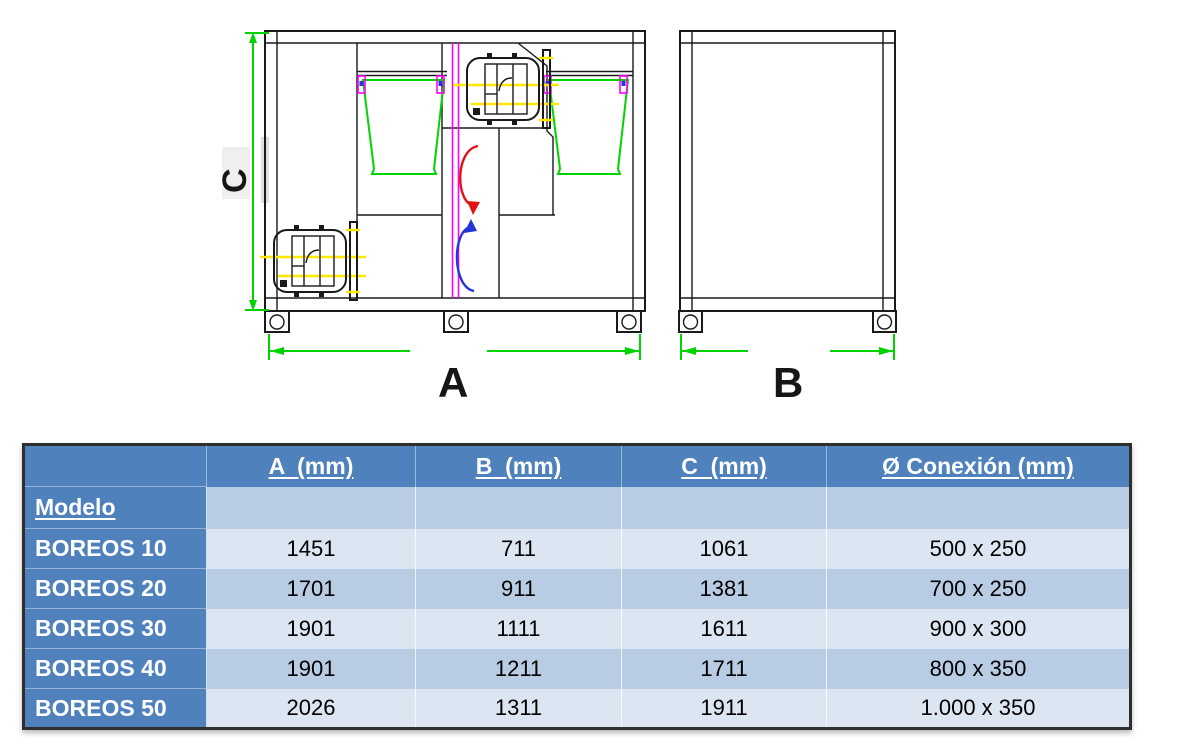  Describe the element at coordinates (311, 588) in the screenshot. I see `table-cell: 1701` at that location.